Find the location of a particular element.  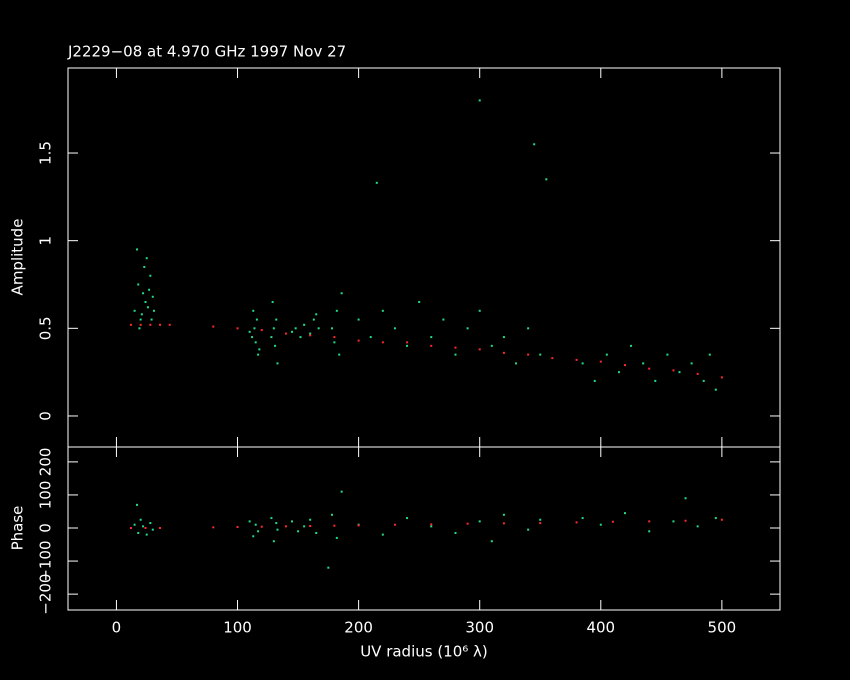

x-tick-label: 500 is located at coordinates (722, 628).